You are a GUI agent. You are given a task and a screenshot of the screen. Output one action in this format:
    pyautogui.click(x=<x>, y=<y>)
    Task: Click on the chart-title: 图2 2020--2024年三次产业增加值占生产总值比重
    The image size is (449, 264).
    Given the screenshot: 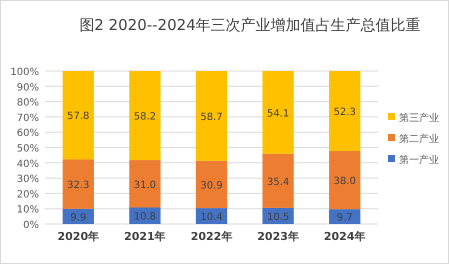 What is the action you would take?
    pyautogui.click(x=250, y=25)
    